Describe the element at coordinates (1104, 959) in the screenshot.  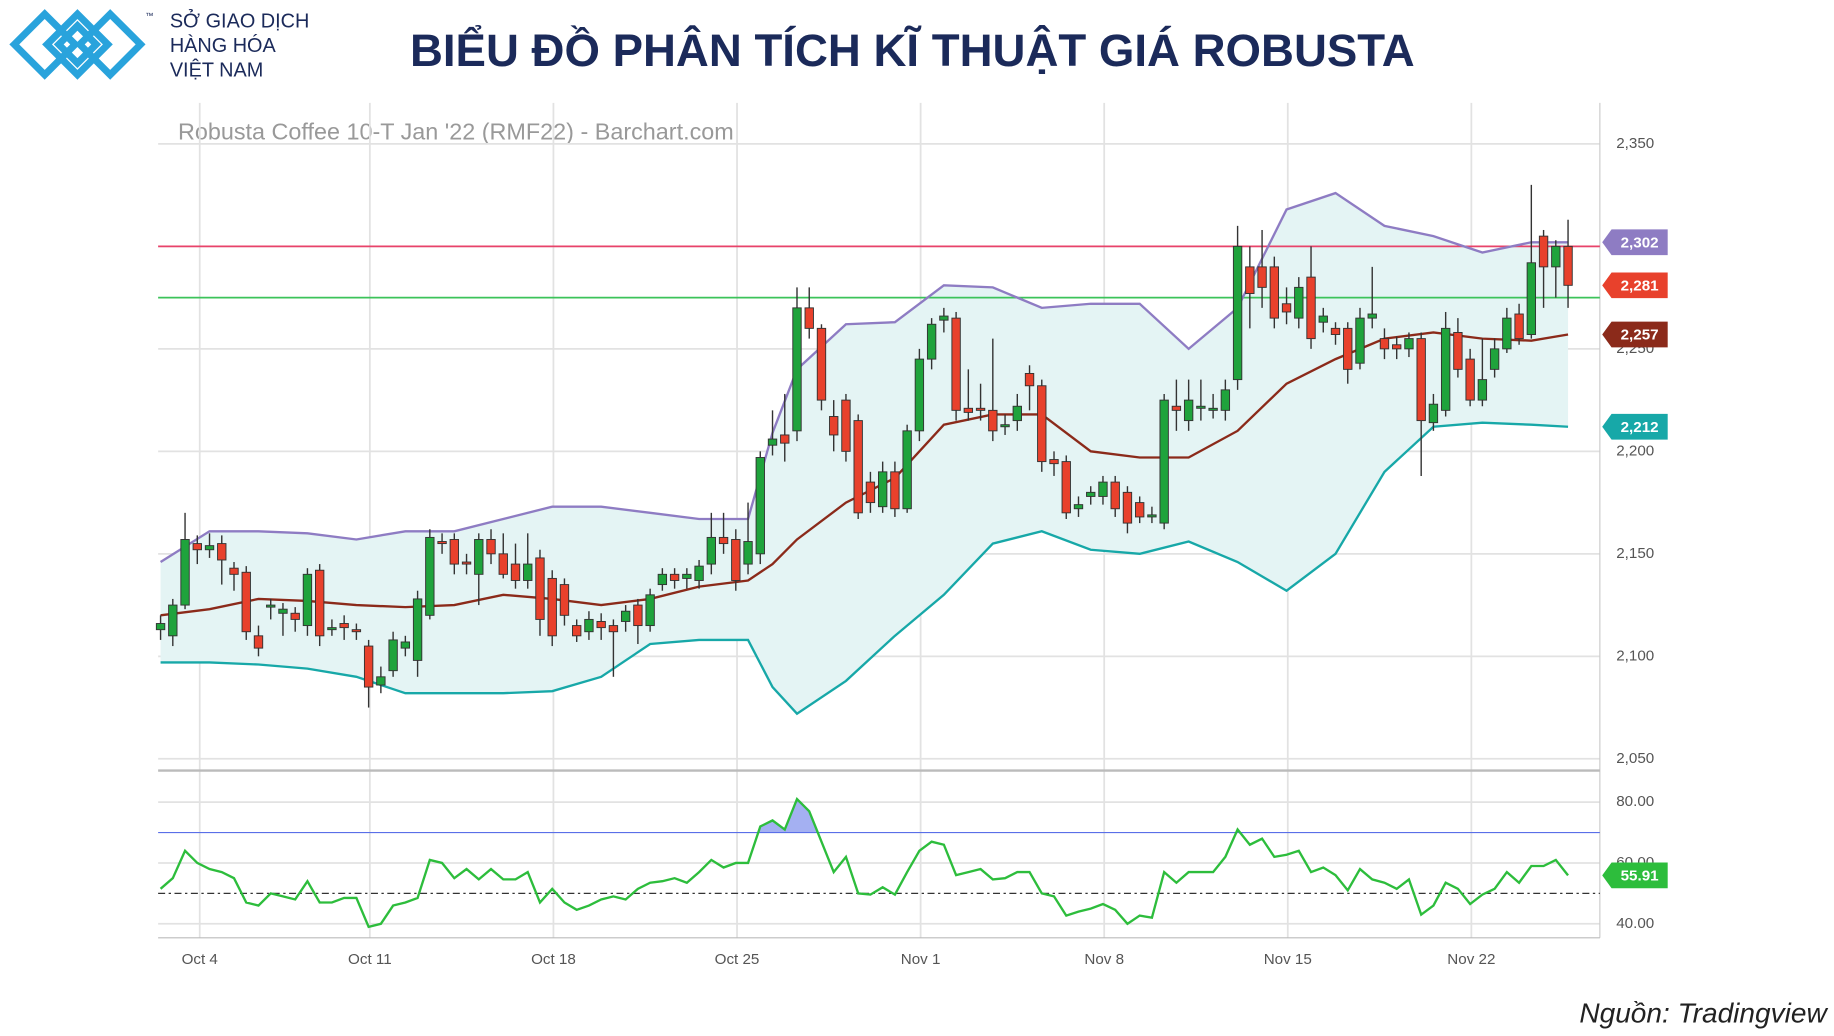
I see `x-tick-label: Nov 8` at that location.